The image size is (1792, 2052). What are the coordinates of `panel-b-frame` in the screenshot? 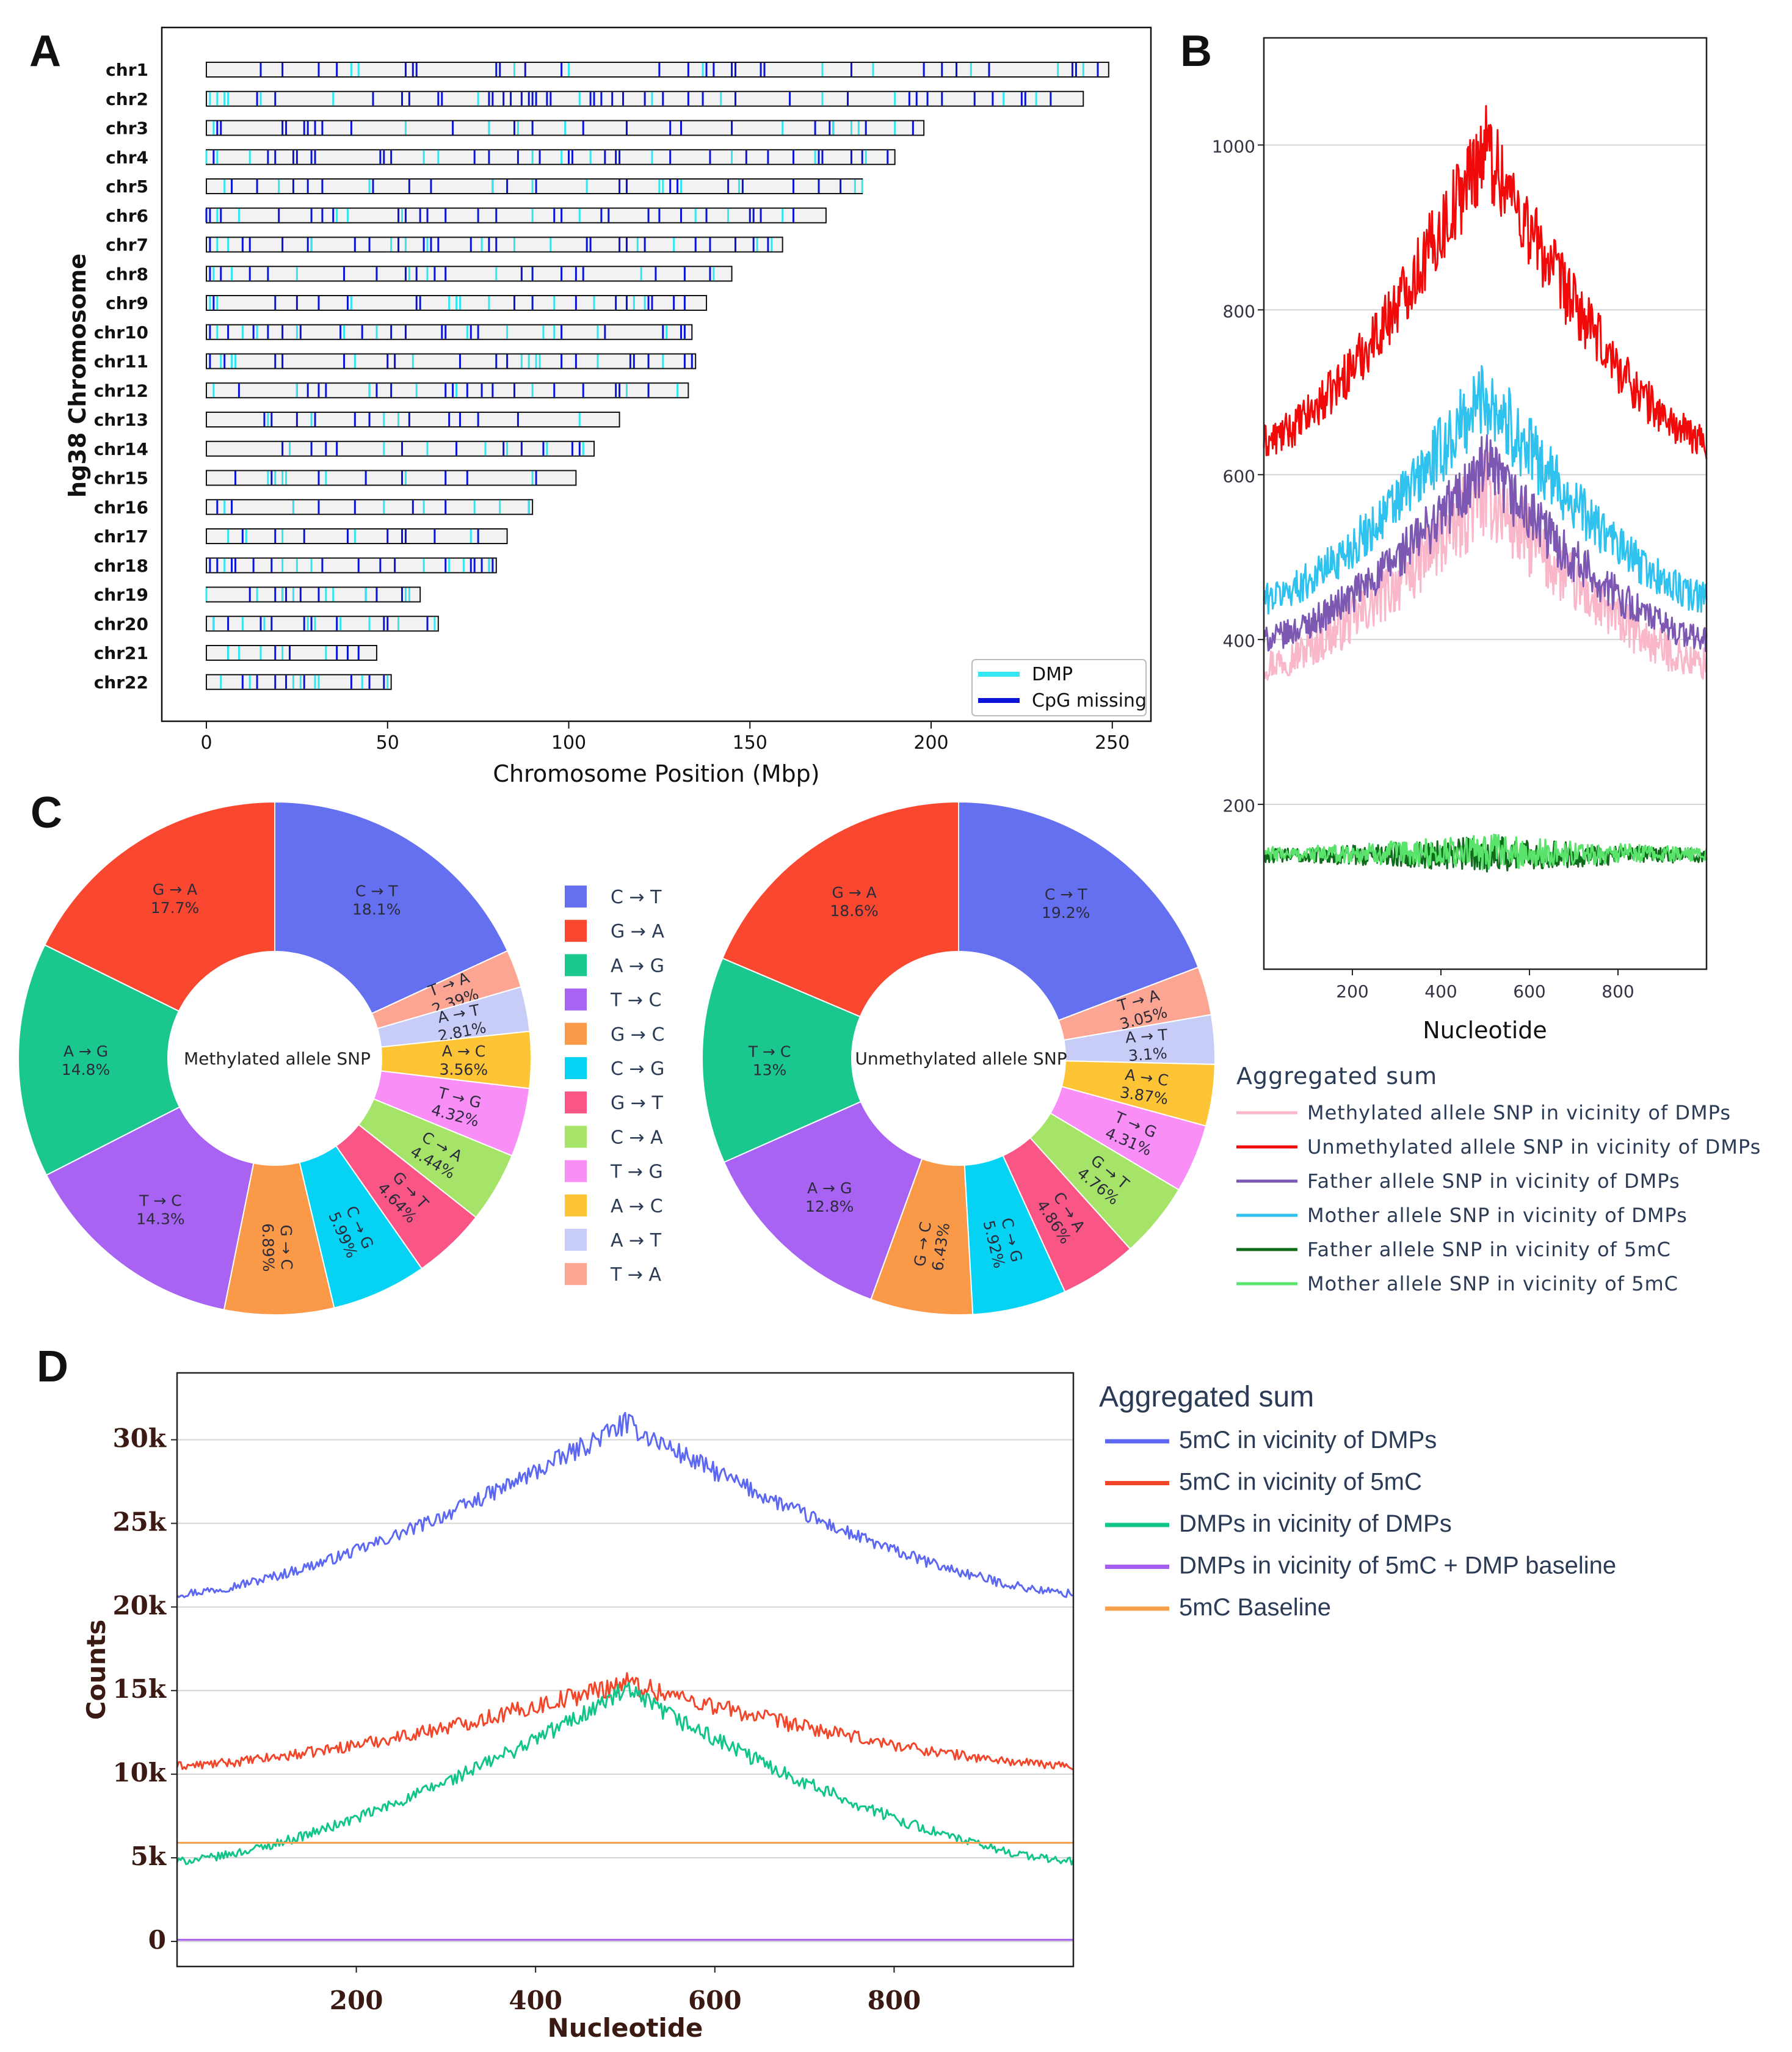 It's located at (1485, 503).